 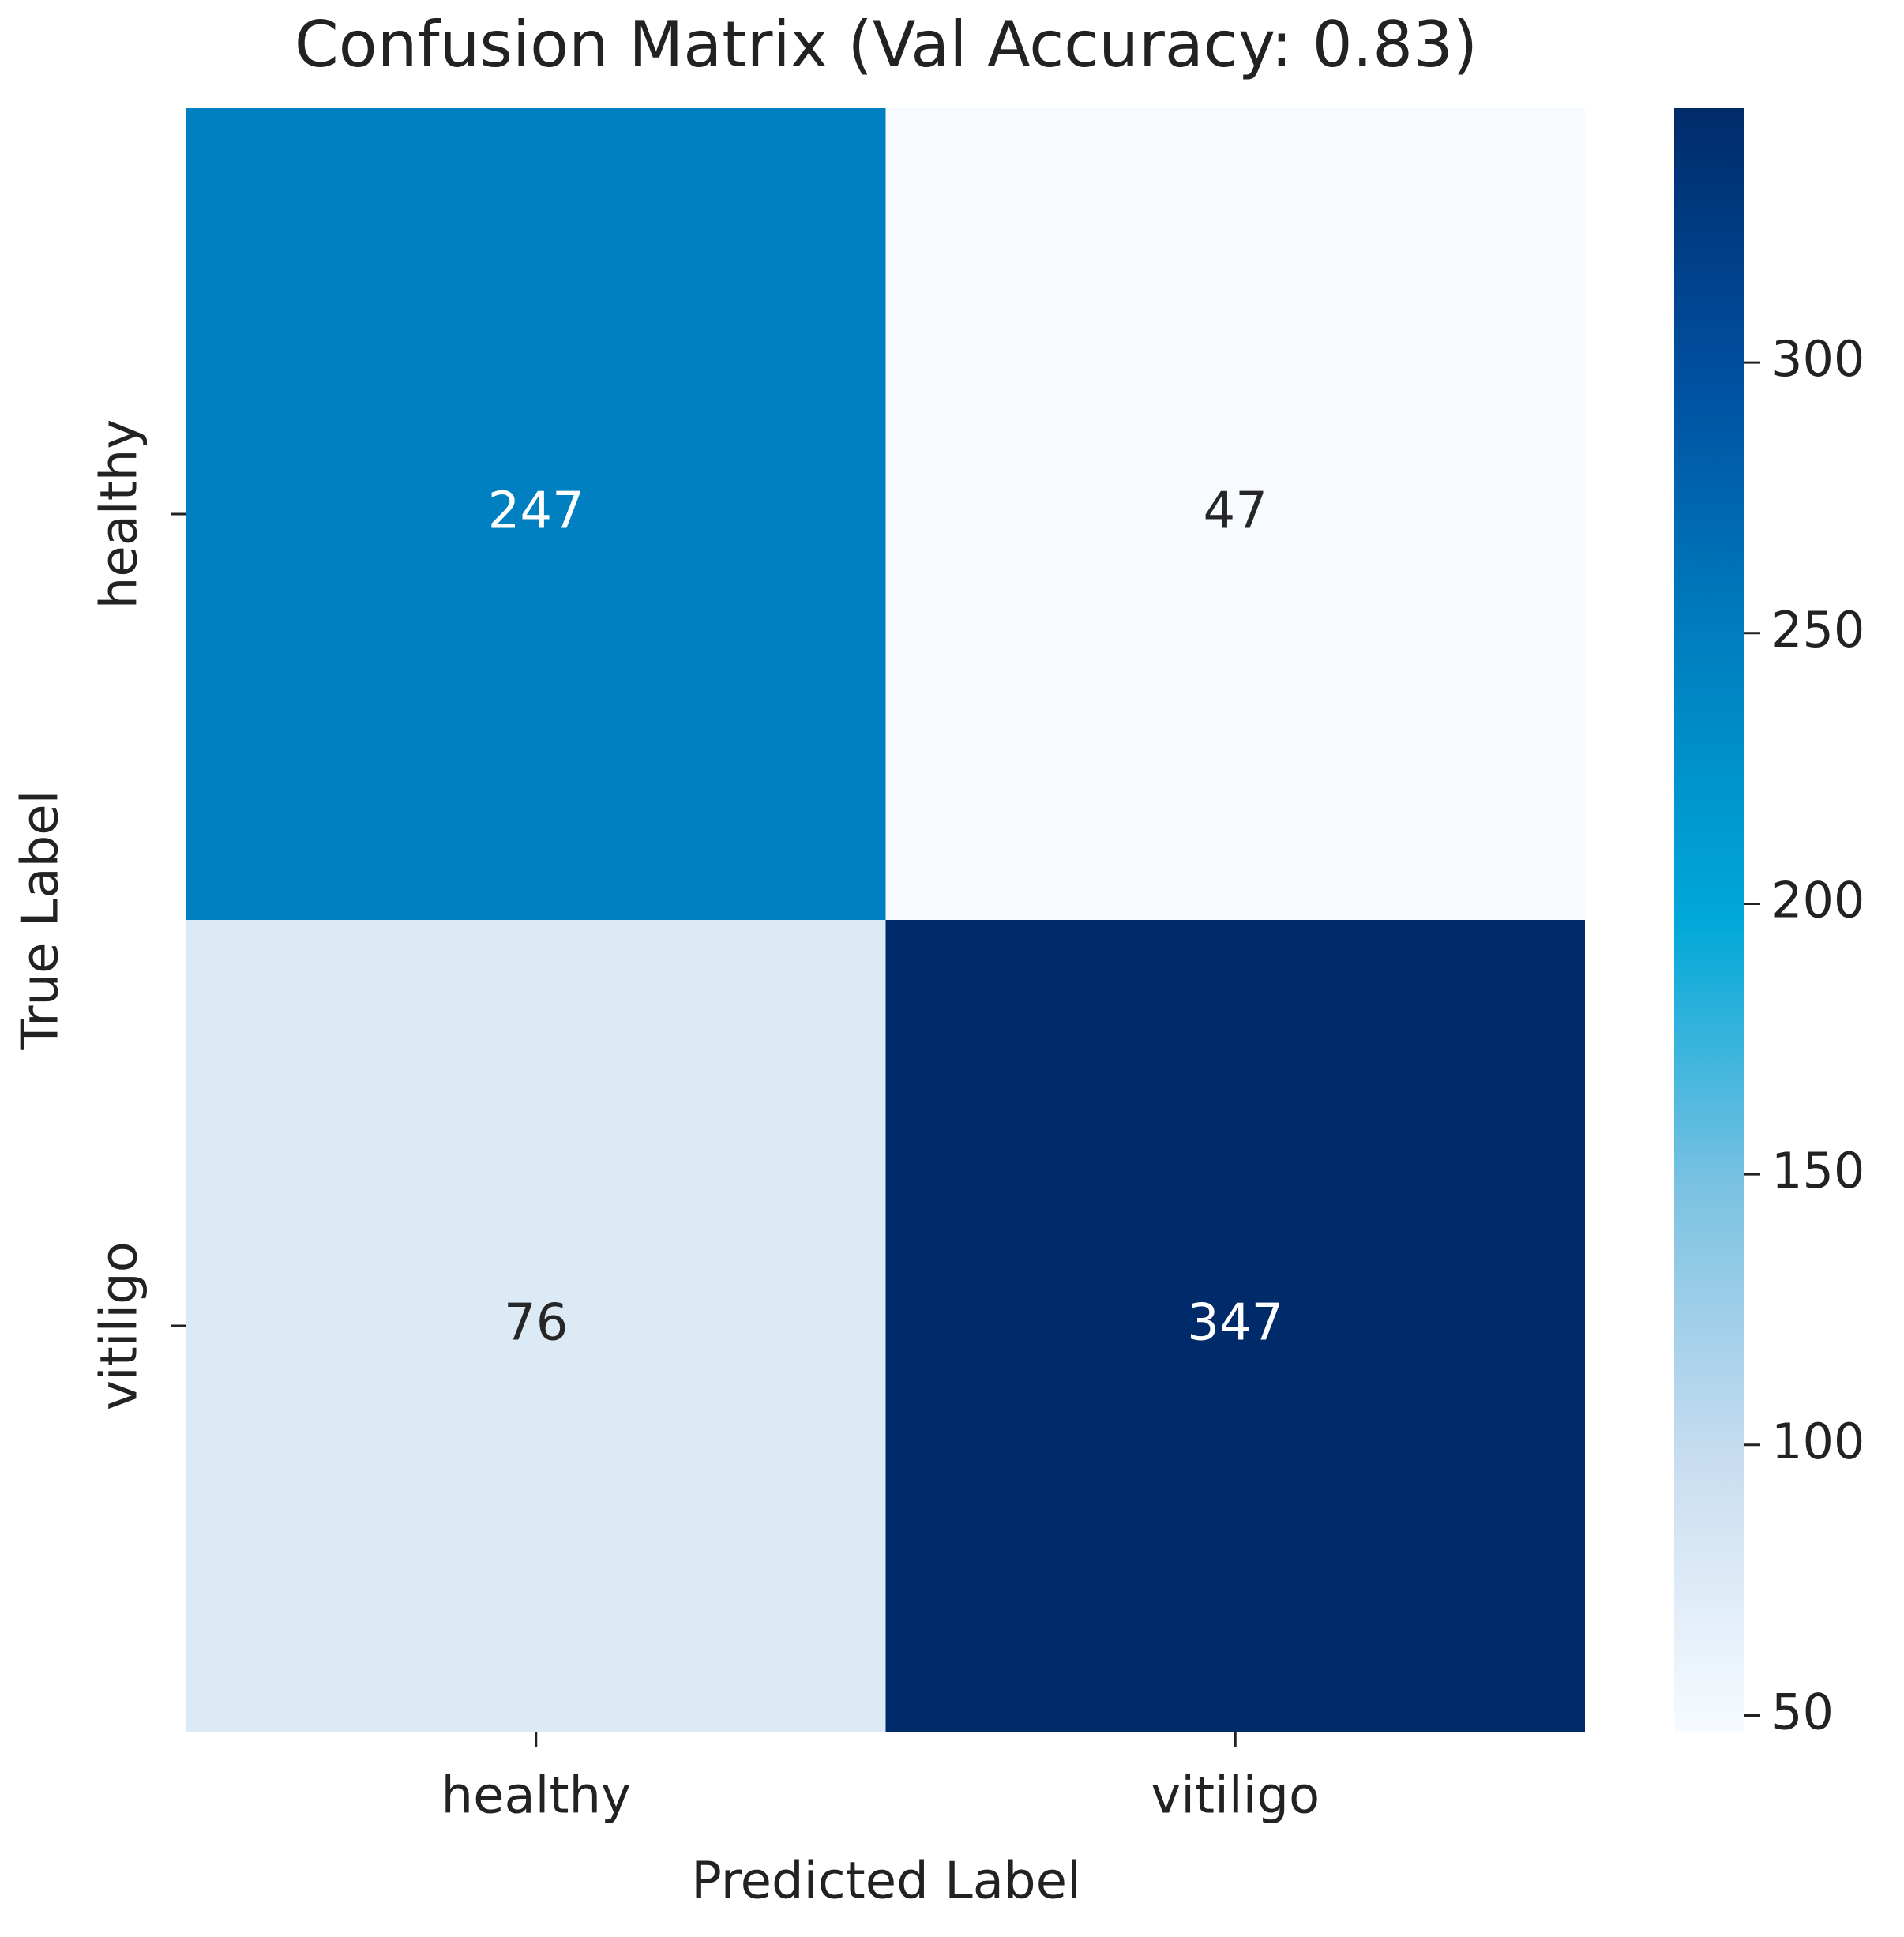 What do you see at coordinates (41, 921) in the screenshot?
I see `y-axis-label: True Label` at bounding box center [41, 921].